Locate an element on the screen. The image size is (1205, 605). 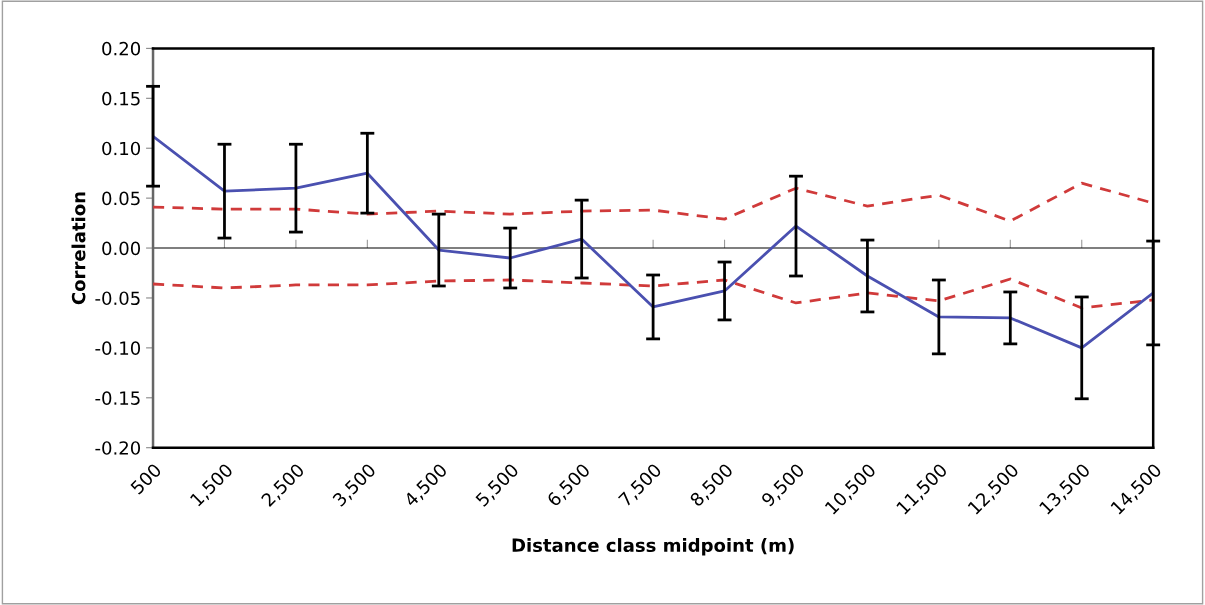
y-tick-label: -0.15 is located at coordinates (117, 398).